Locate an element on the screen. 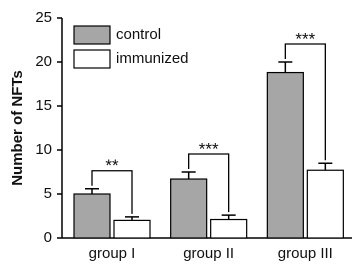  y-tick-label: 20 is located at coordinates (43, 61).